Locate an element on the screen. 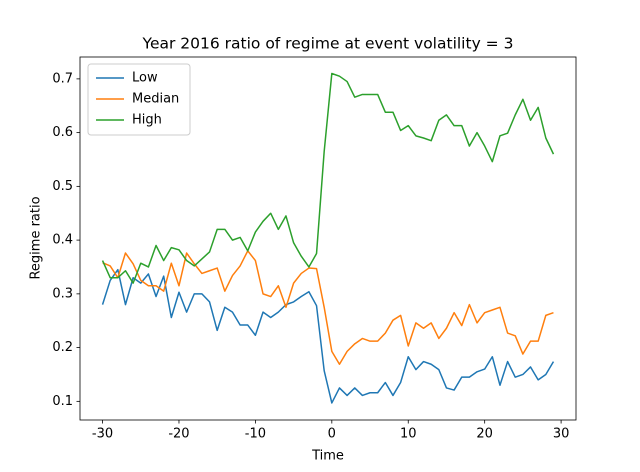 The image size is (640, 472). legend-label: High is located at coordinates (147, 120).